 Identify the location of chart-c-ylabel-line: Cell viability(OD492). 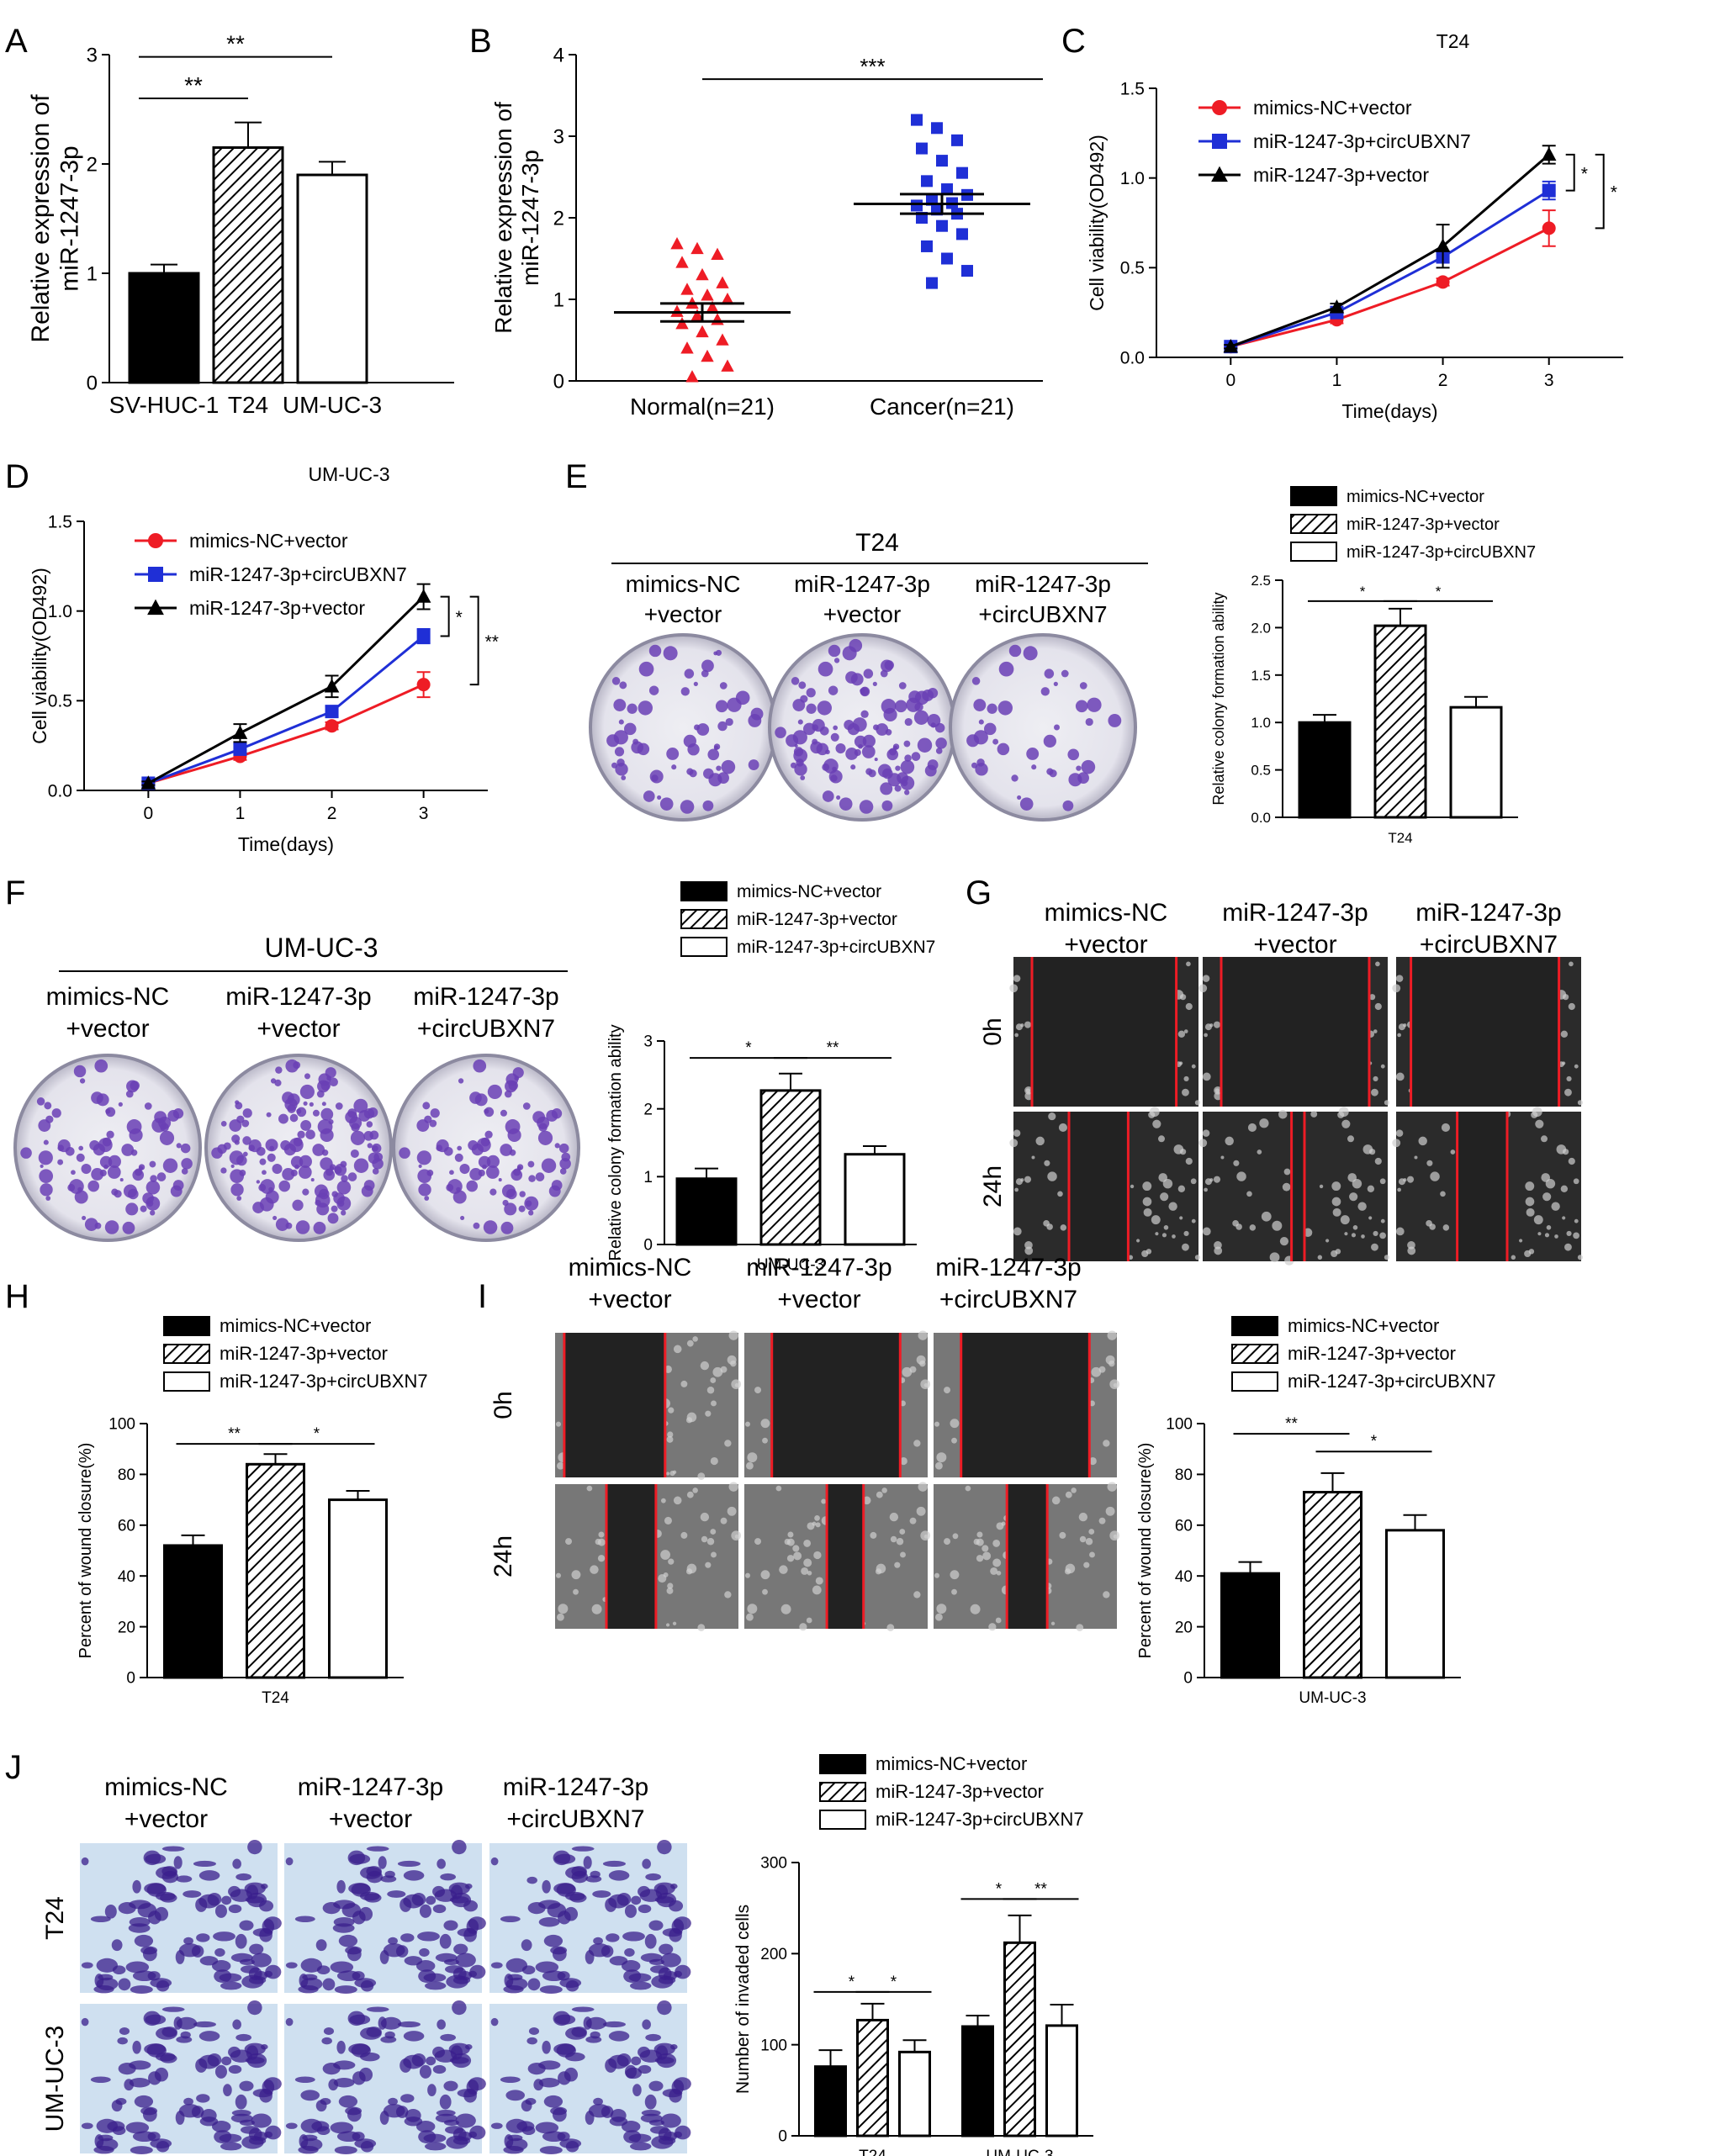
(1097, 223).